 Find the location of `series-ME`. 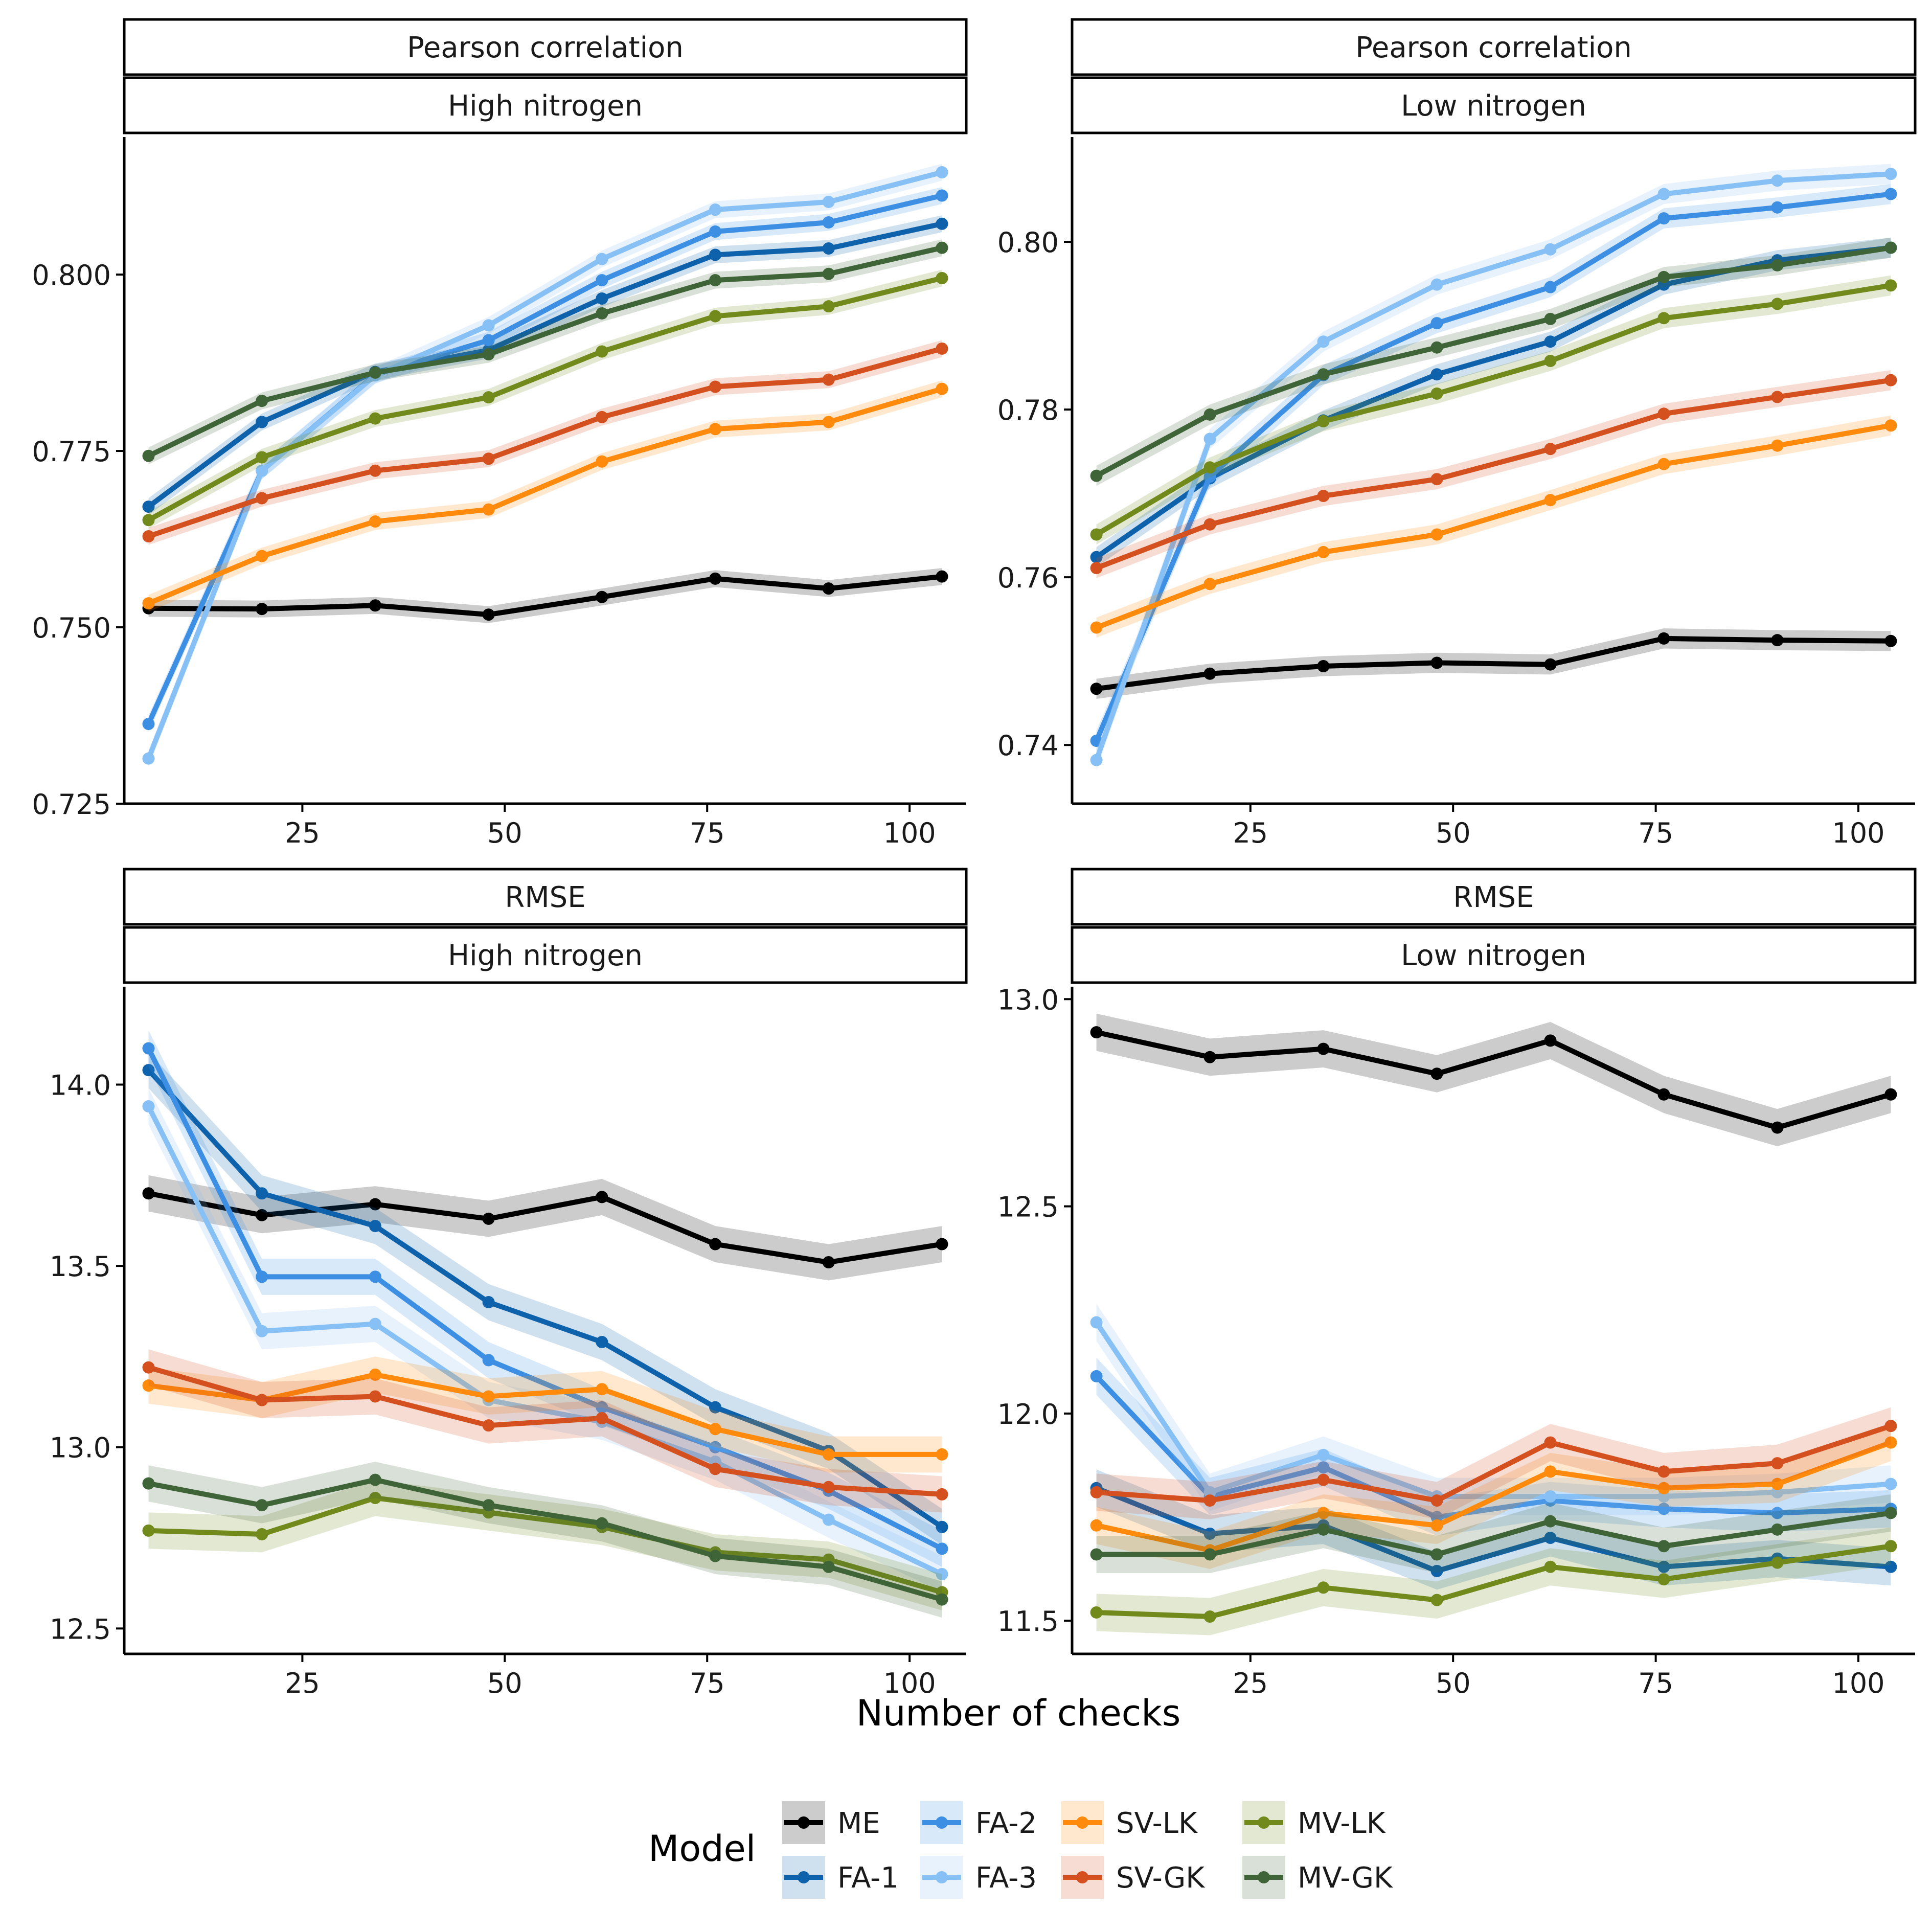

series-ME is located at coordinates (545, 1228).